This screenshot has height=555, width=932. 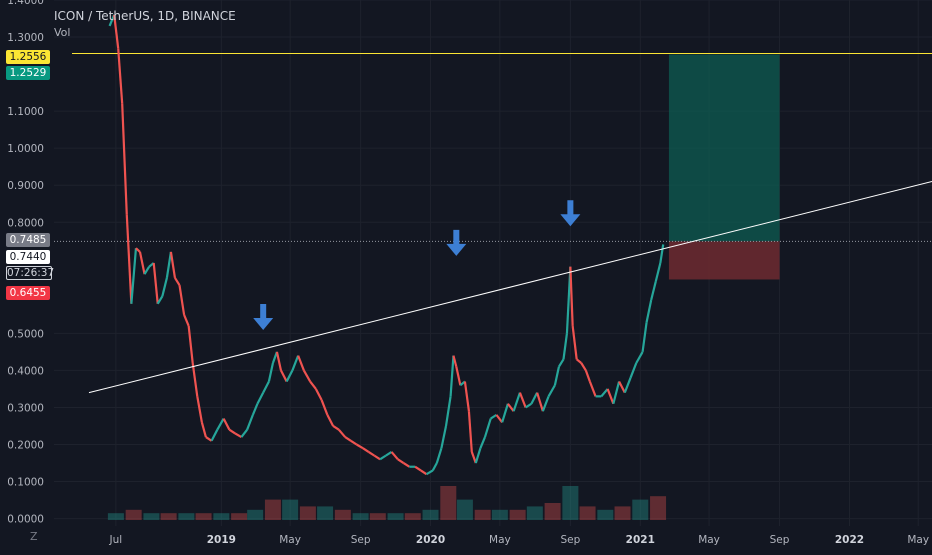 I want to click on x-tick-label: 2019, so click(x=221, y=540).